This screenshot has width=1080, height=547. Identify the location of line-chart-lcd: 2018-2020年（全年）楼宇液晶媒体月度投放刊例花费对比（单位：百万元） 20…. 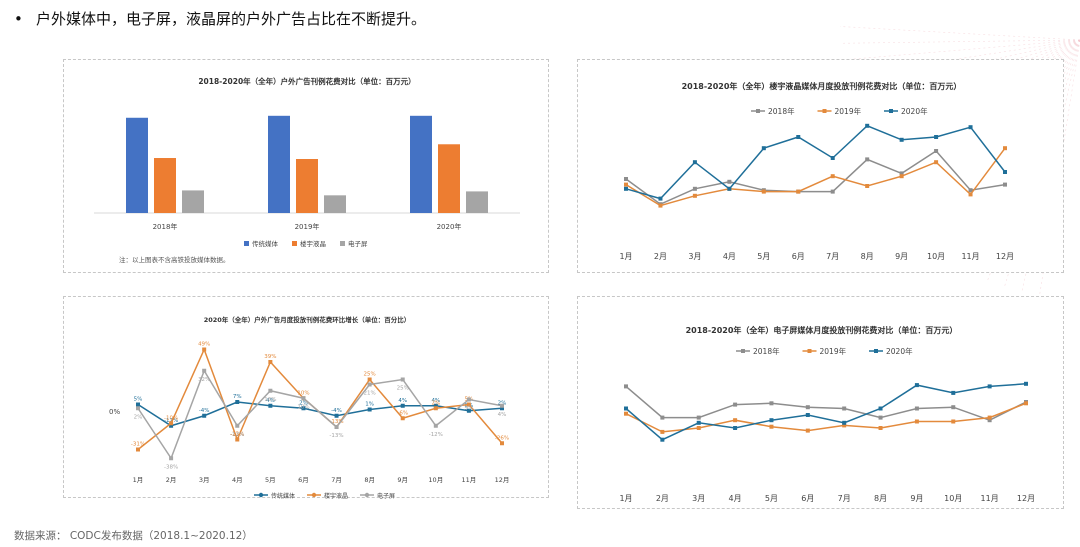
(816, 171).